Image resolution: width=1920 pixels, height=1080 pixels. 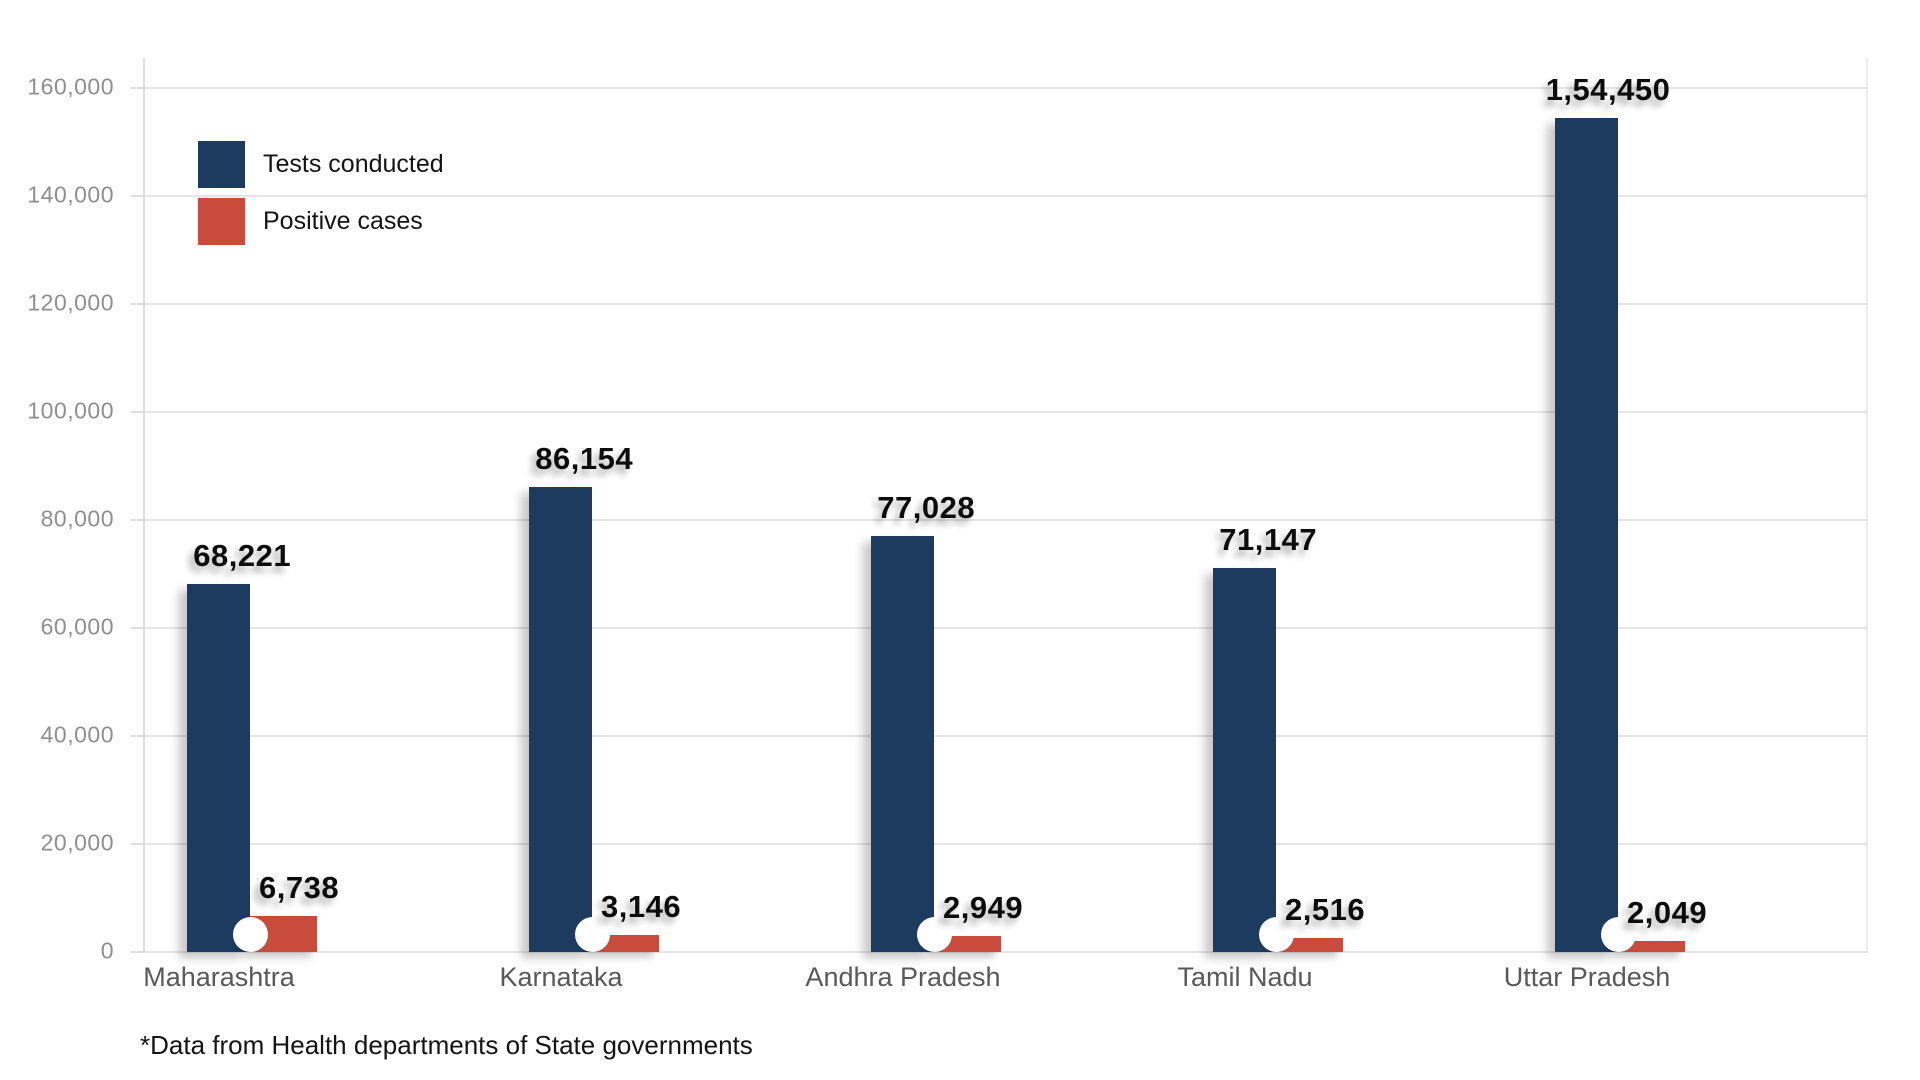 What do you see at coordinates (560, 719) in the screenshot?
I see `tests-conducted-bar-karnataka` at bounding box center [560, 719].